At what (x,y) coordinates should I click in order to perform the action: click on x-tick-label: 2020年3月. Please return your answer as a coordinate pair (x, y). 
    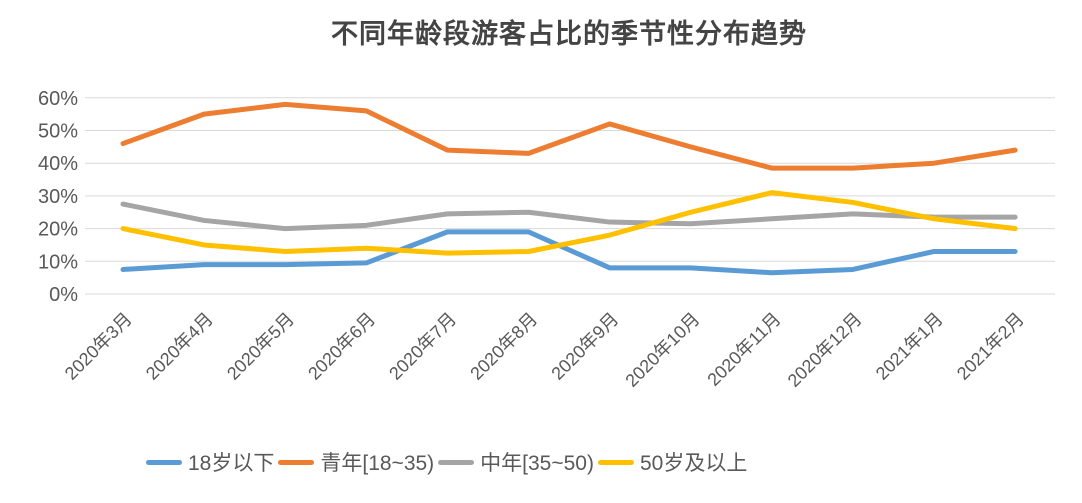
    Looking at the image, I should click on (98, 346).